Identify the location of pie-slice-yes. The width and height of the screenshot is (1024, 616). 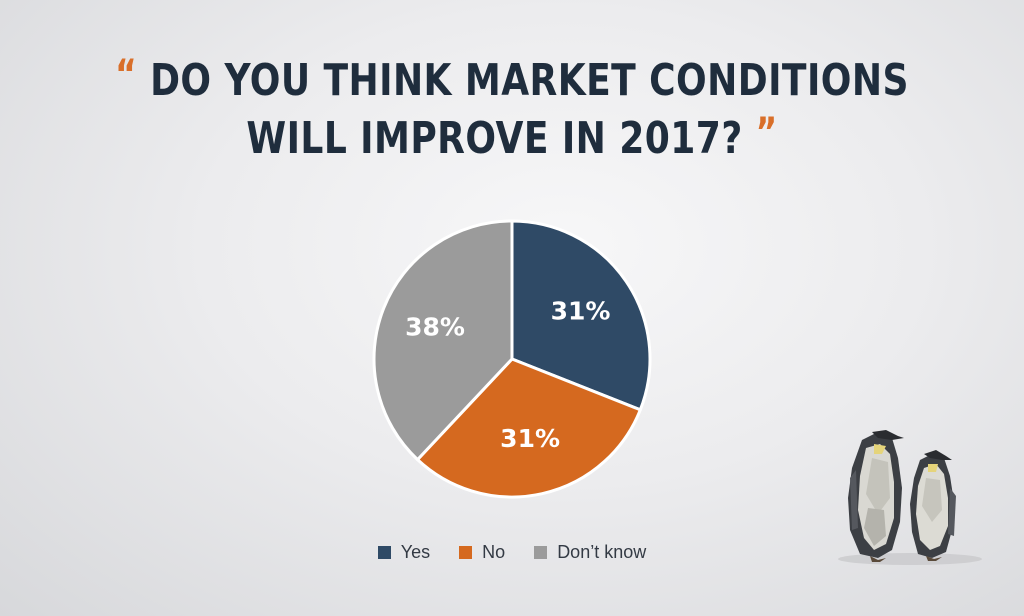
(581, 315).